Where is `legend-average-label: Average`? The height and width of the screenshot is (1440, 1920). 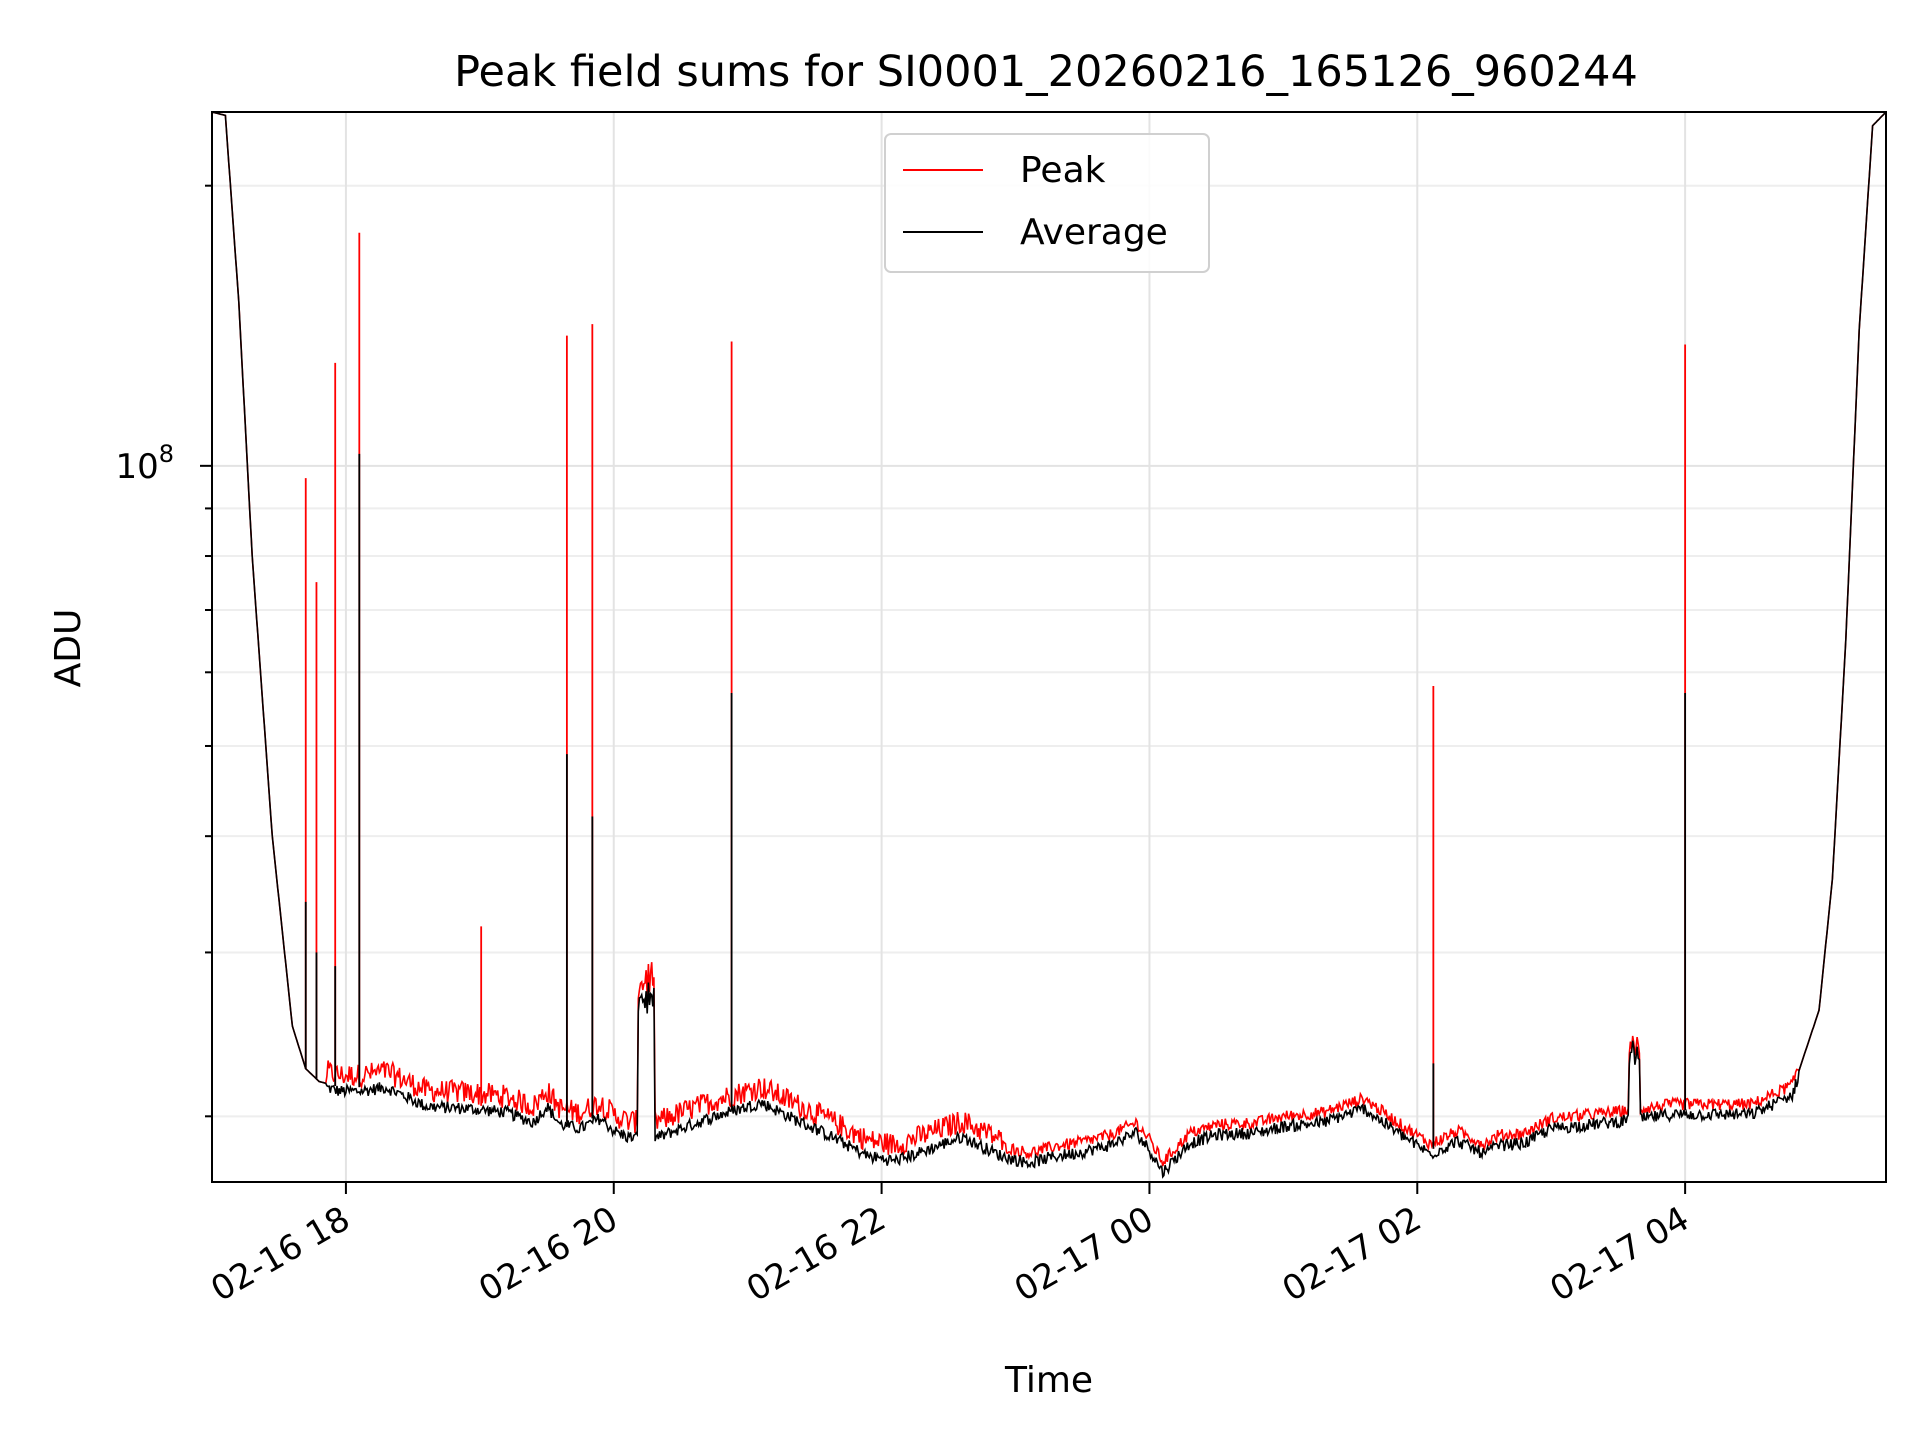 legend-average-label: Average is located at coordinates (1094, 232).